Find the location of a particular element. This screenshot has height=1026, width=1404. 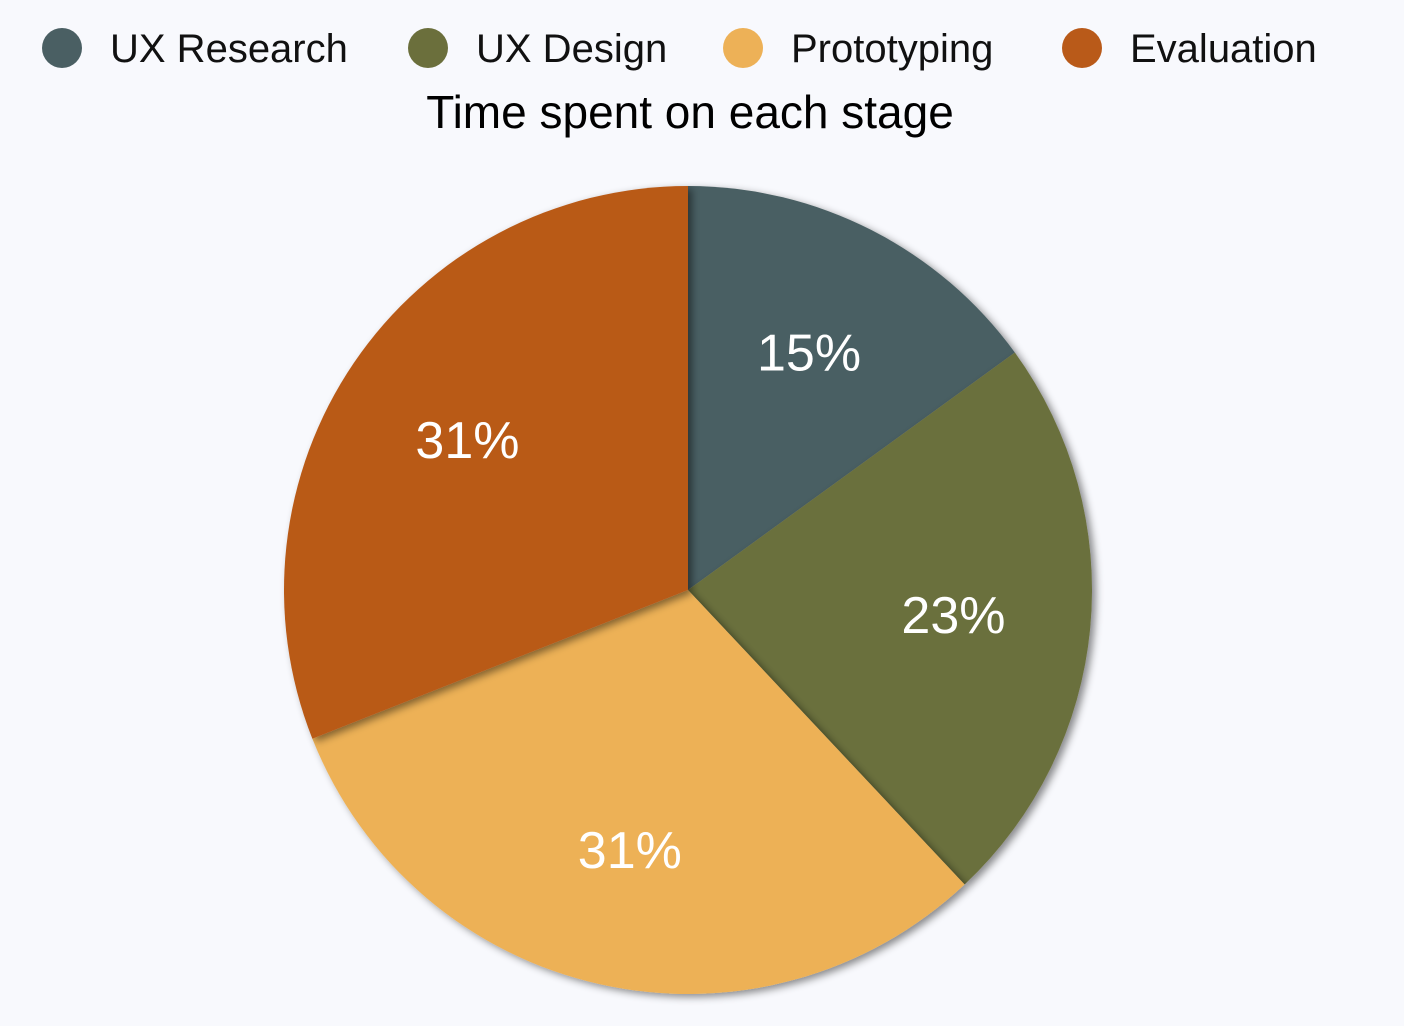

slice-label-ux-research: 15% is located at coordinates (809, 353).